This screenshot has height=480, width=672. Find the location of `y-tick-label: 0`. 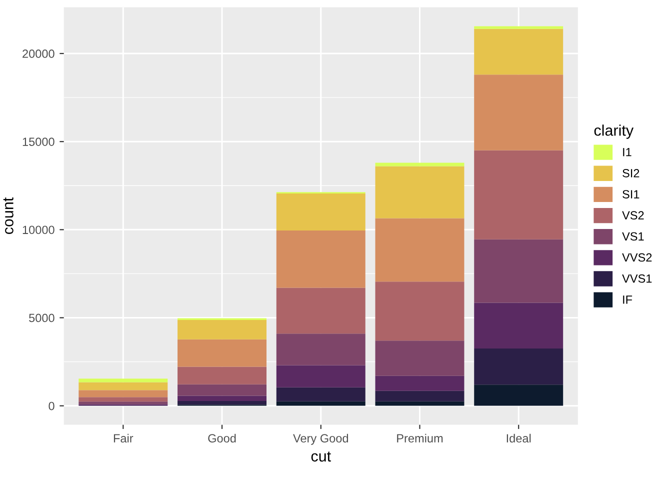

y-tick-label: 0 is located at coordinates (51, 406).